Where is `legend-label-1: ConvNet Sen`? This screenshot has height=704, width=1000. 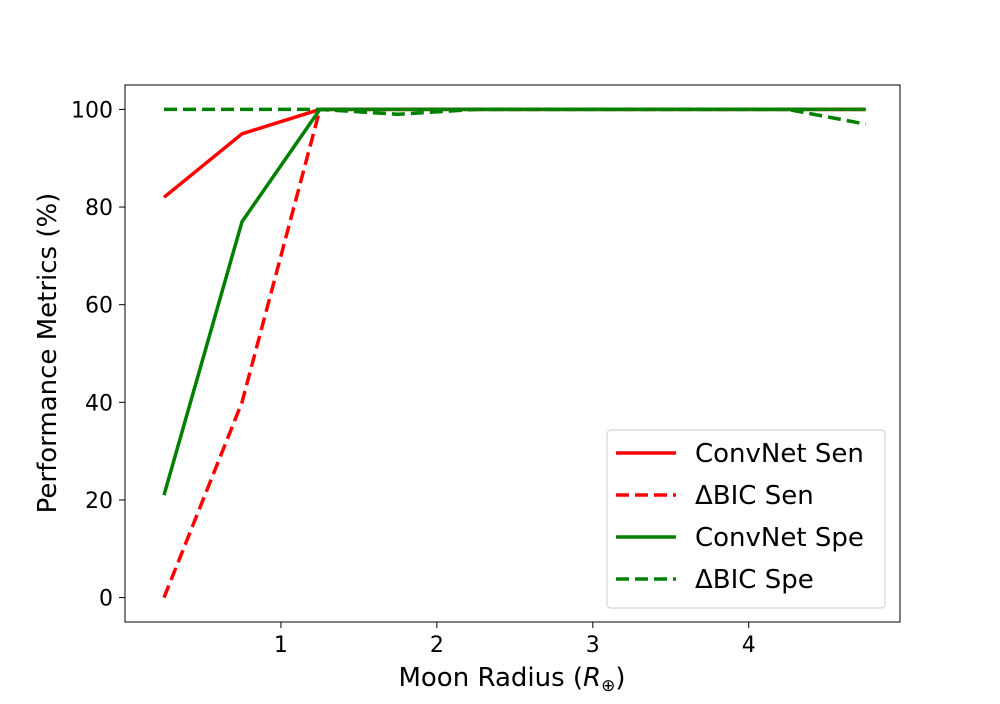 legend-label-1: ConvNet Sen is located at coordinates (779, 454).